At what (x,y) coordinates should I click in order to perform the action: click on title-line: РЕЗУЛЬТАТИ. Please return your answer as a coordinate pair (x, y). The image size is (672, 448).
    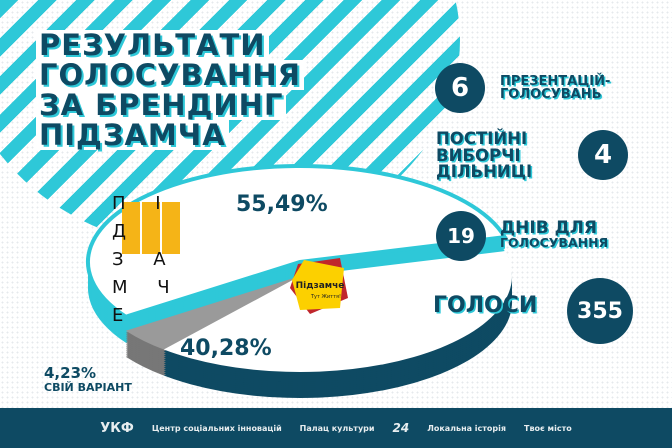
    Looking at the image, I should click on (152, 45).